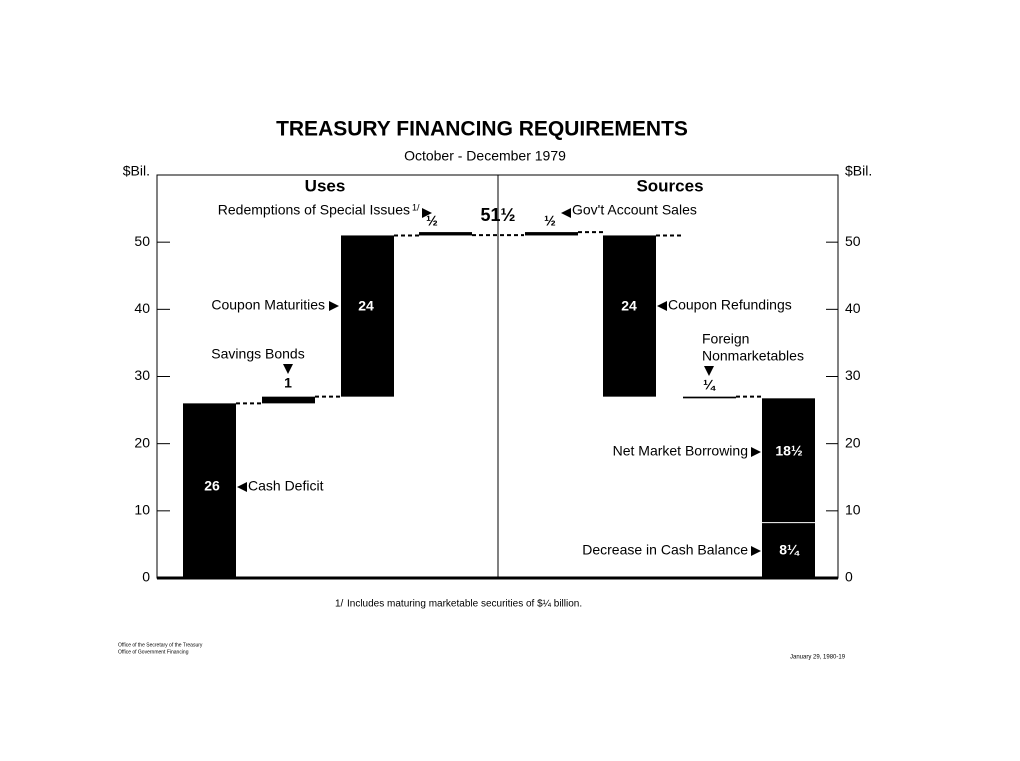 Image resolution: width=1020 pixels, height=761 pixels. I want to click on footer-right: January 29, 1980-19, so click(818, 658).